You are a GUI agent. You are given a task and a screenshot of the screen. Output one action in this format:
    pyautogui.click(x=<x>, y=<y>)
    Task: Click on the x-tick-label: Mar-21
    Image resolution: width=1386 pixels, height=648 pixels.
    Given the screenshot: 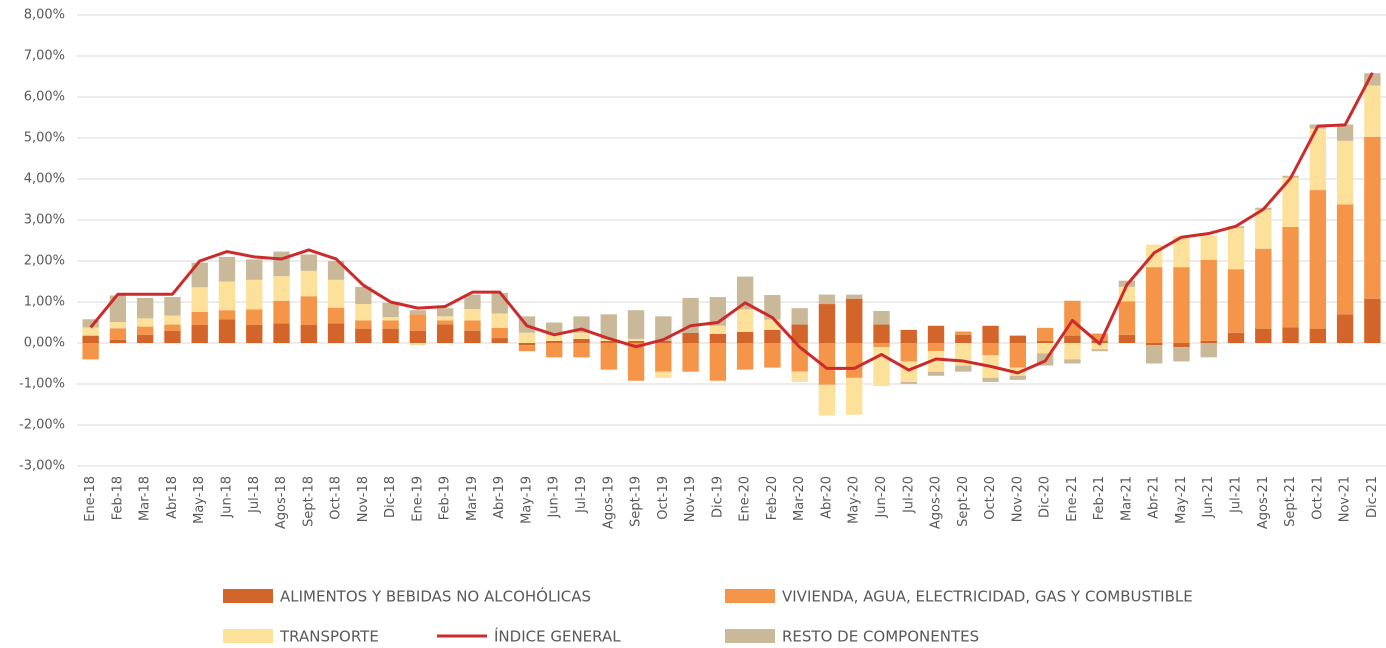 What is the action you would take?
    pyautogui.click(x=1126, y=498)
    